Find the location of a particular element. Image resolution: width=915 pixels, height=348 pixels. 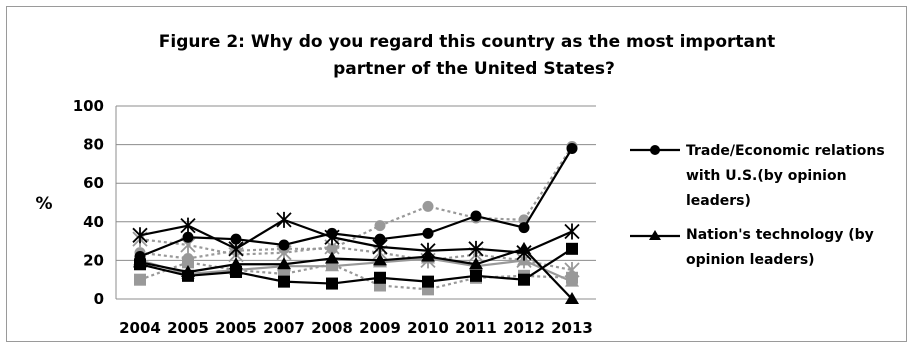

x-tick-label: 2011 is located at coordinates (476, 328).